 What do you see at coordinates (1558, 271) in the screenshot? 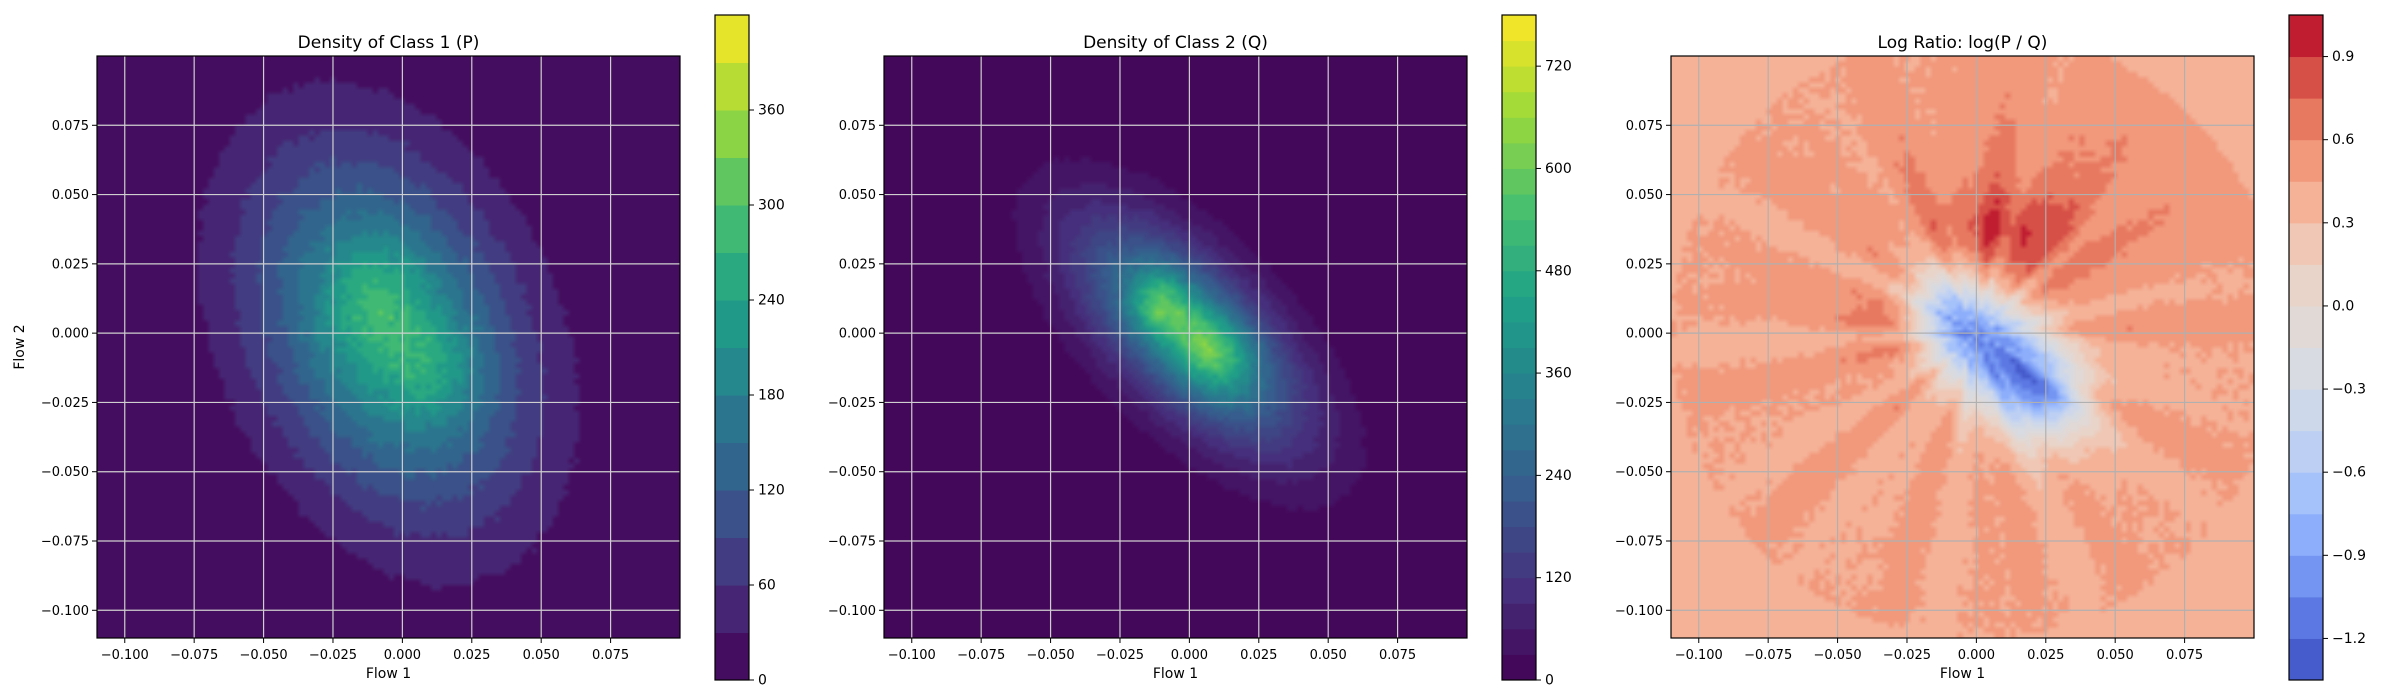
I see `colorbar-tick-label: 480` at bounding box center [1558, 271].